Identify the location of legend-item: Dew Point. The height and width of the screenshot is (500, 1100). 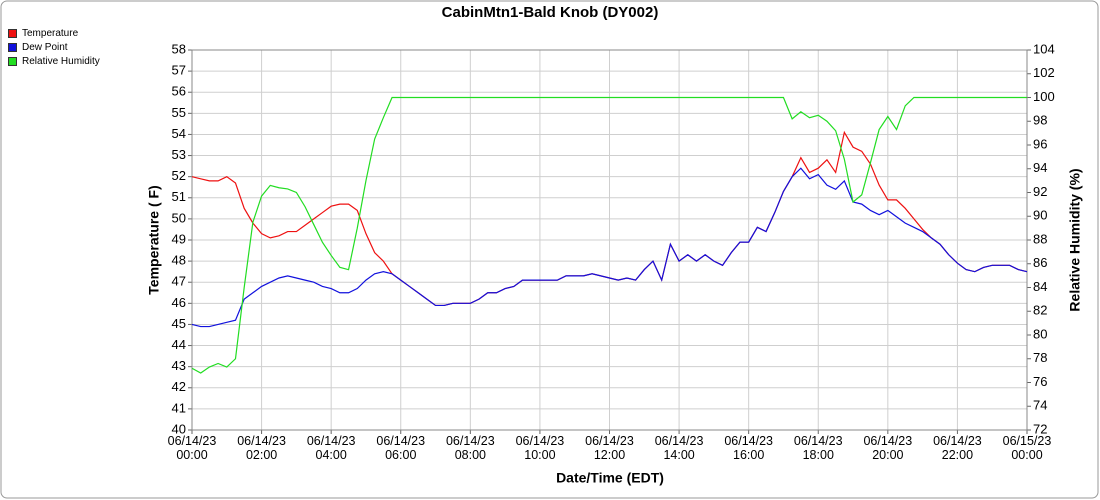
(38, 47).